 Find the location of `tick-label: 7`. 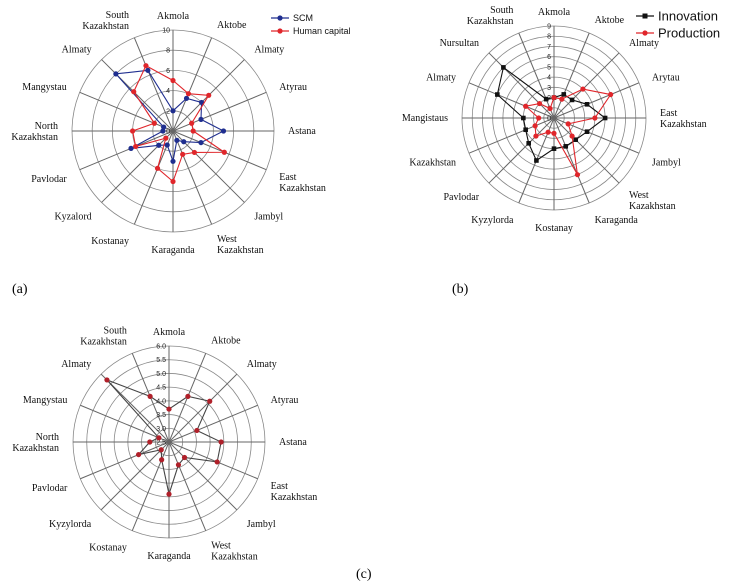

tick-label: 7 is located at coordinates (549, 47).